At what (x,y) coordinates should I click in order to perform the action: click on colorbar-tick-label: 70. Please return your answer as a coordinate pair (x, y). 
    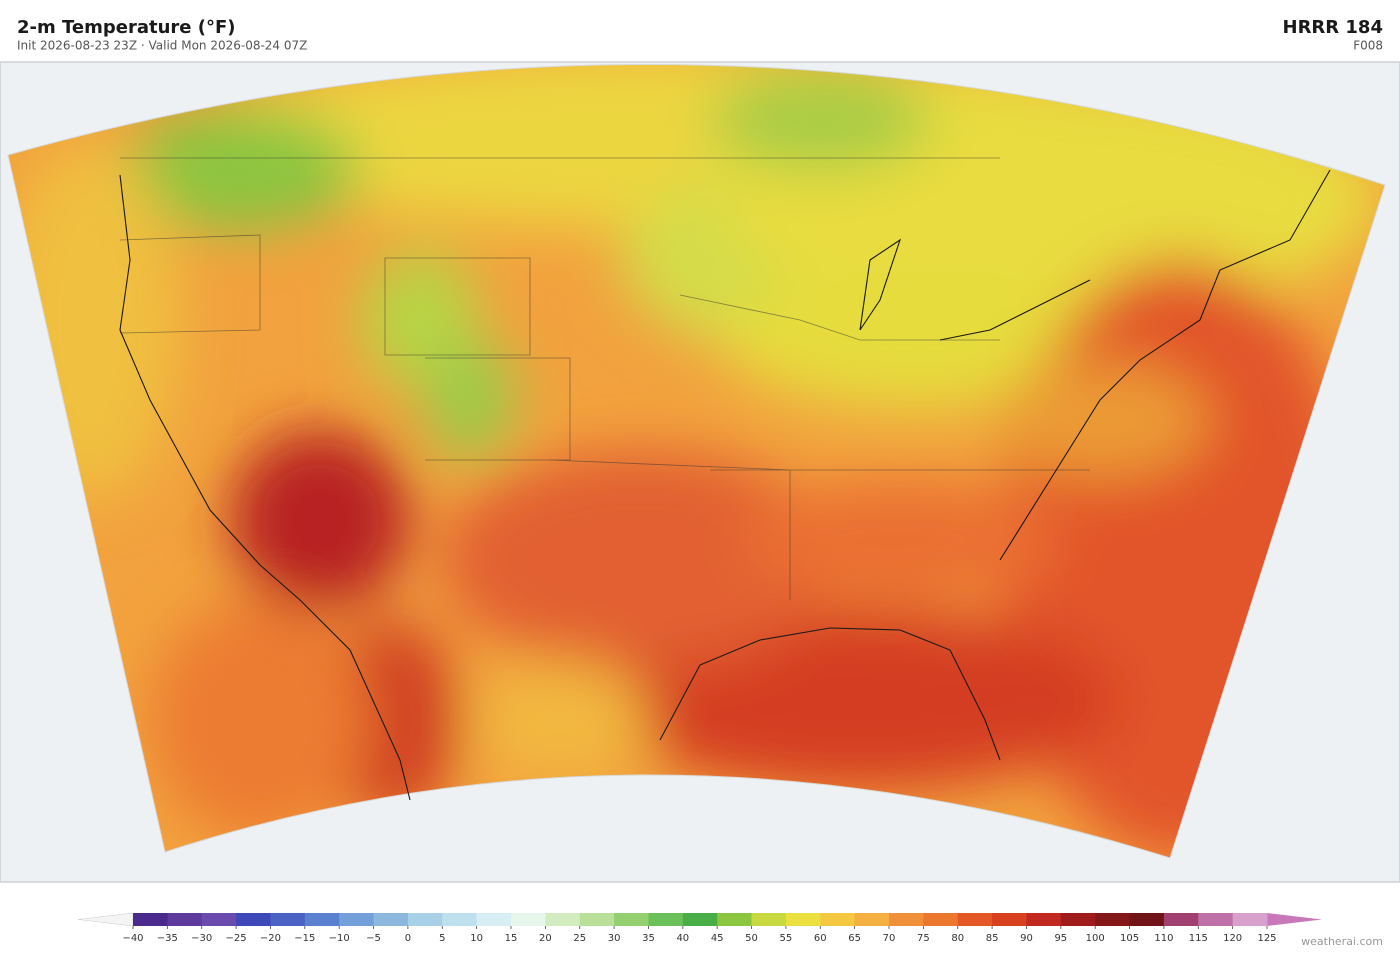
    Looking at the image, I should click on (889, 938).